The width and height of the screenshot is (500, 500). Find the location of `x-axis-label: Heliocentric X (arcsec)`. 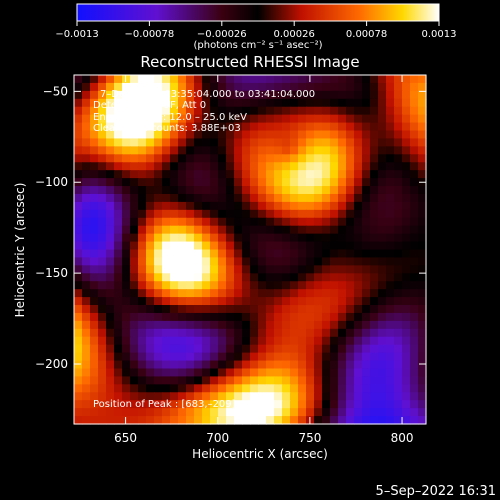

x-axis-label: Heliocentric X (arcsec) is located at coordinates (260, 454).